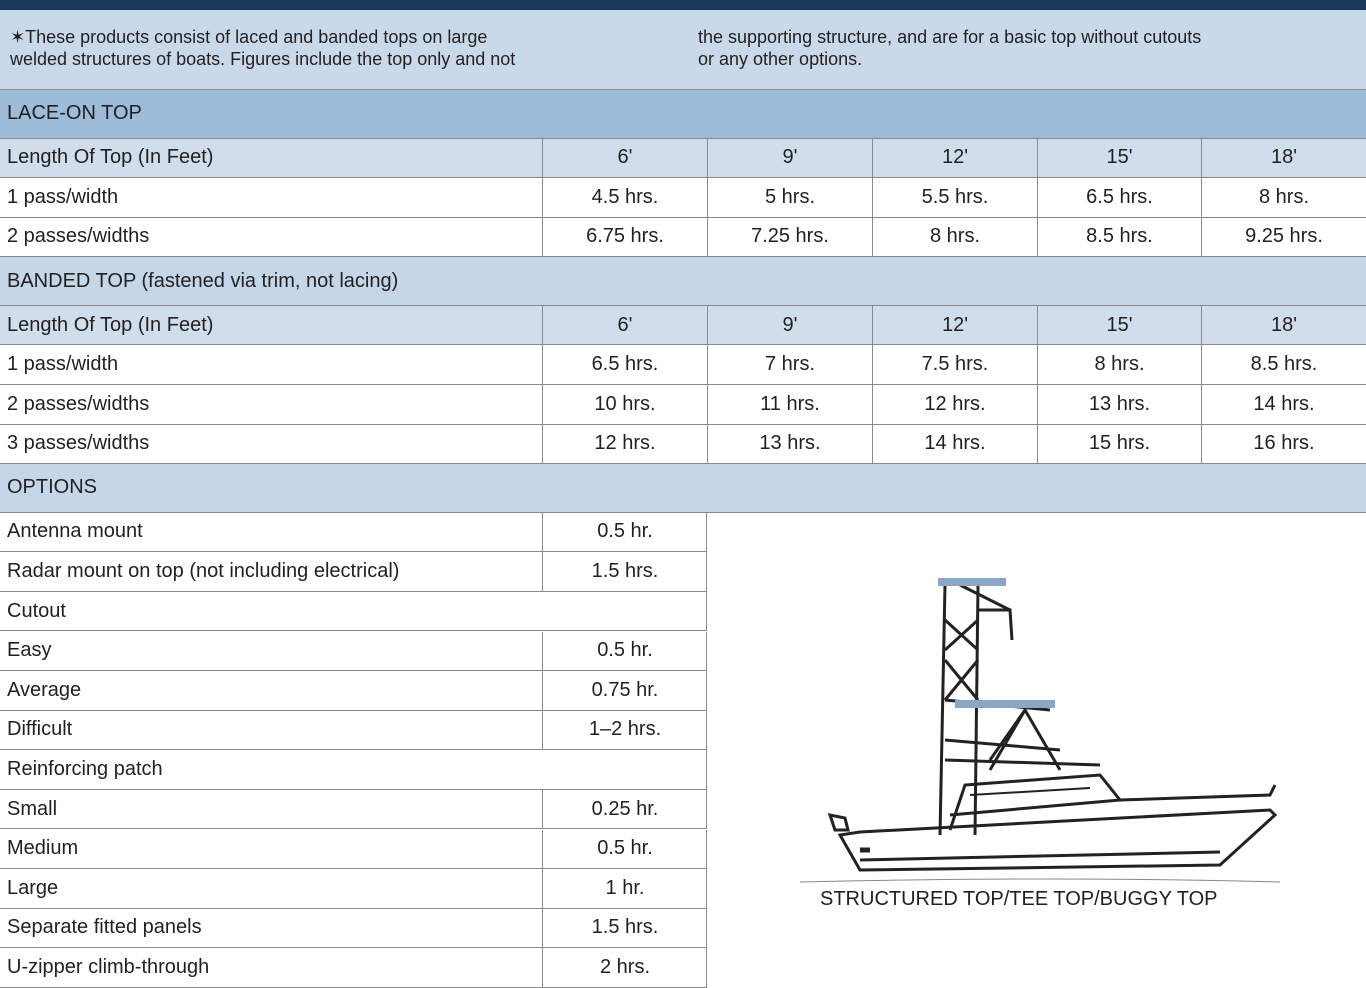 Image resolution: width=1366 pixels, height=988 pixels. What do you see at coordinates (624, 809) in the screenshot?
I see `value-cell: 0.25 hr.` at bounding box center [624, 809].